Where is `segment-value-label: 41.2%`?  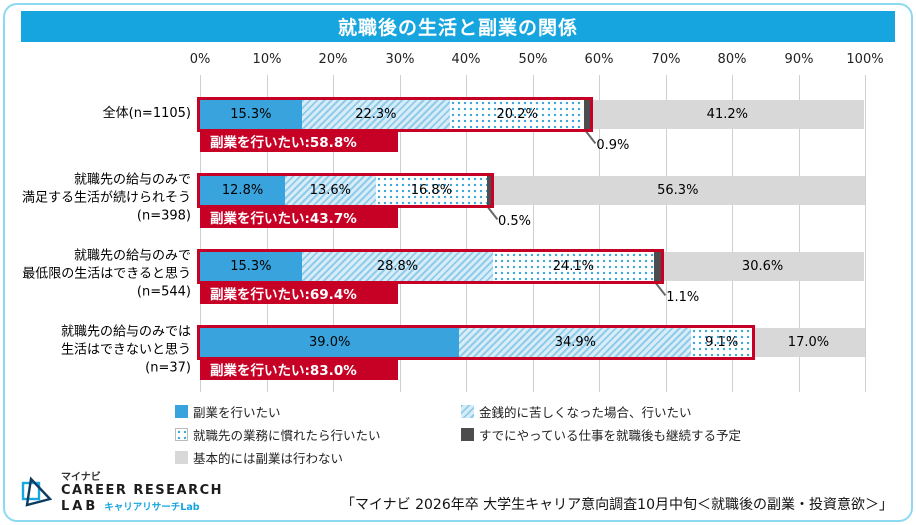 segment-value-label: 41.2% is located at coordinates (727, 114).